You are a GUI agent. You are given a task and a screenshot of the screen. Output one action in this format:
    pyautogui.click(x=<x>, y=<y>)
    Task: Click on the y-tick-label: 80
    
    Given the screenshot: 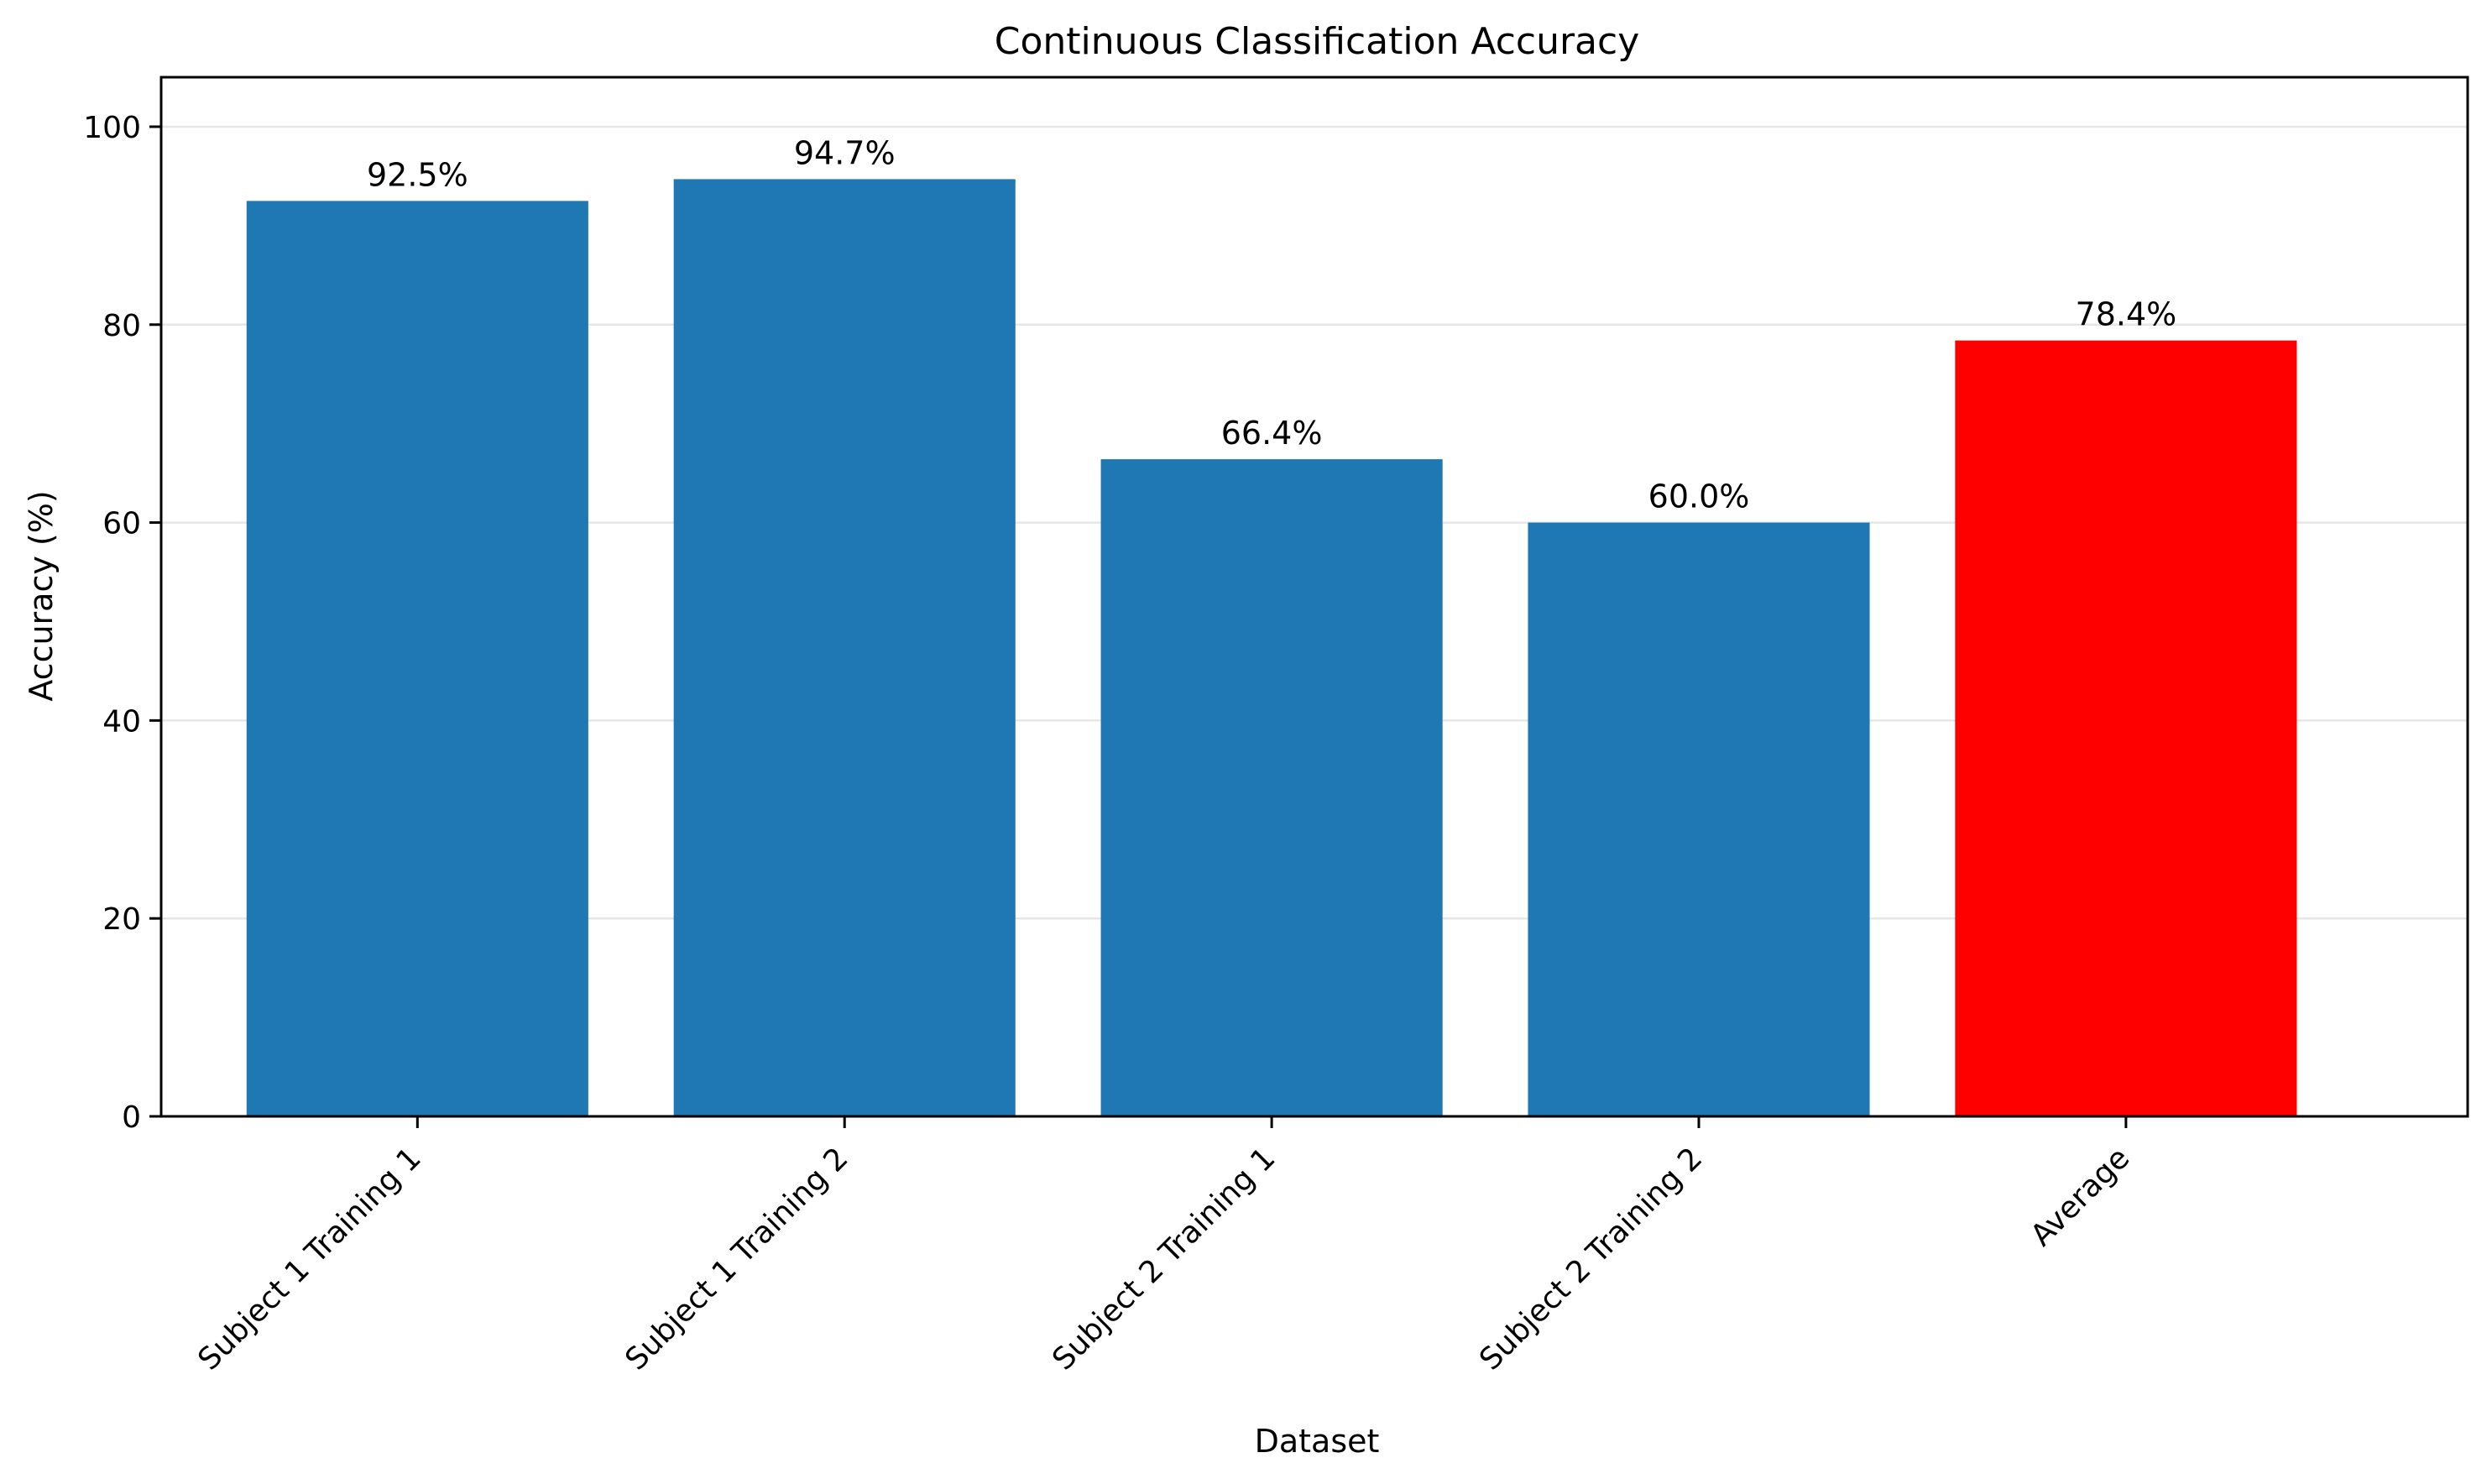 What is the action you would take?
    pyautogui.click(x=121, y=326)
    